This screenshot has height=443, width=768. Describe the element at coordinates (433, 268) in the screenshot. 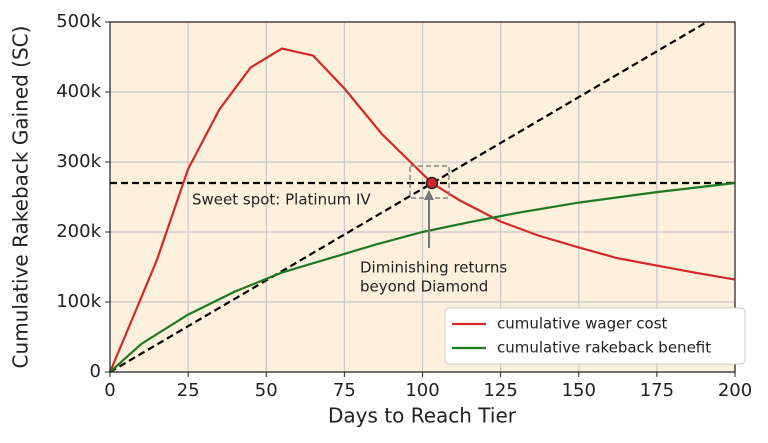

I see `annotation: Diminishing returns` at that location.